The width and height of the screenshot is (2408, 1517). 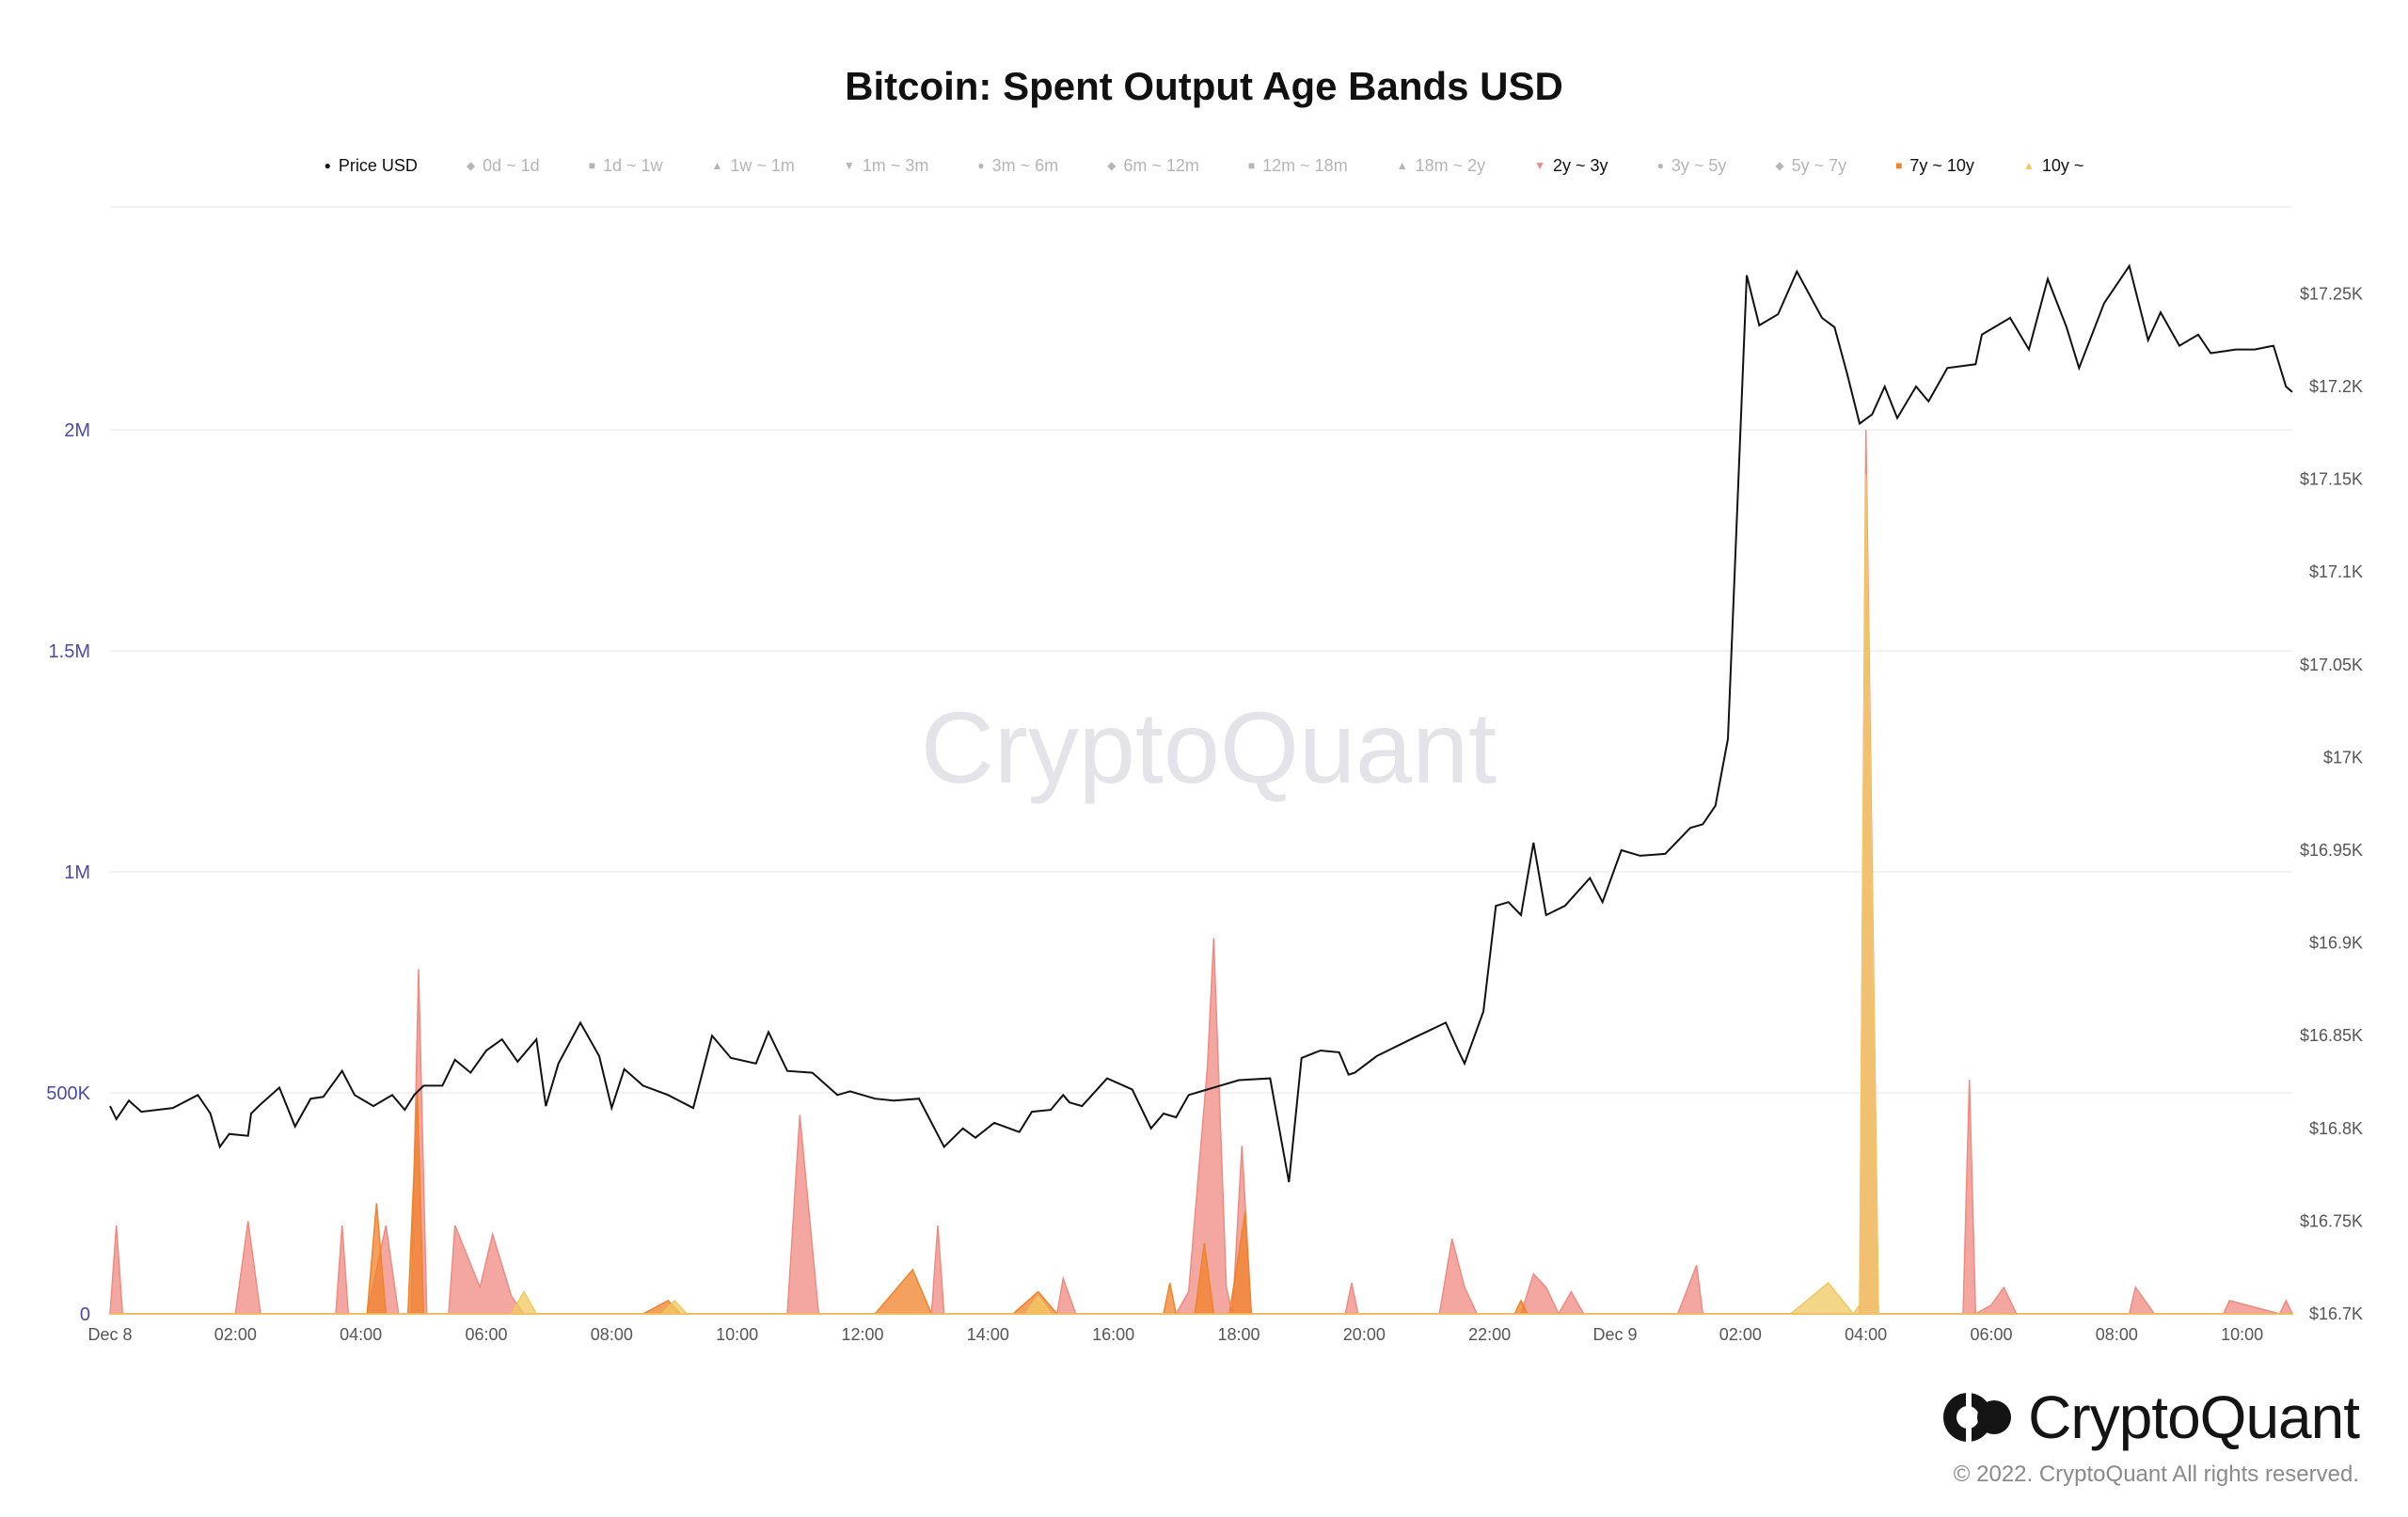 What do you see at coordinates (632, 165) in the screenshot?
I see `legend-label: 1d ~ 1w` at bounding box center [632, 165].